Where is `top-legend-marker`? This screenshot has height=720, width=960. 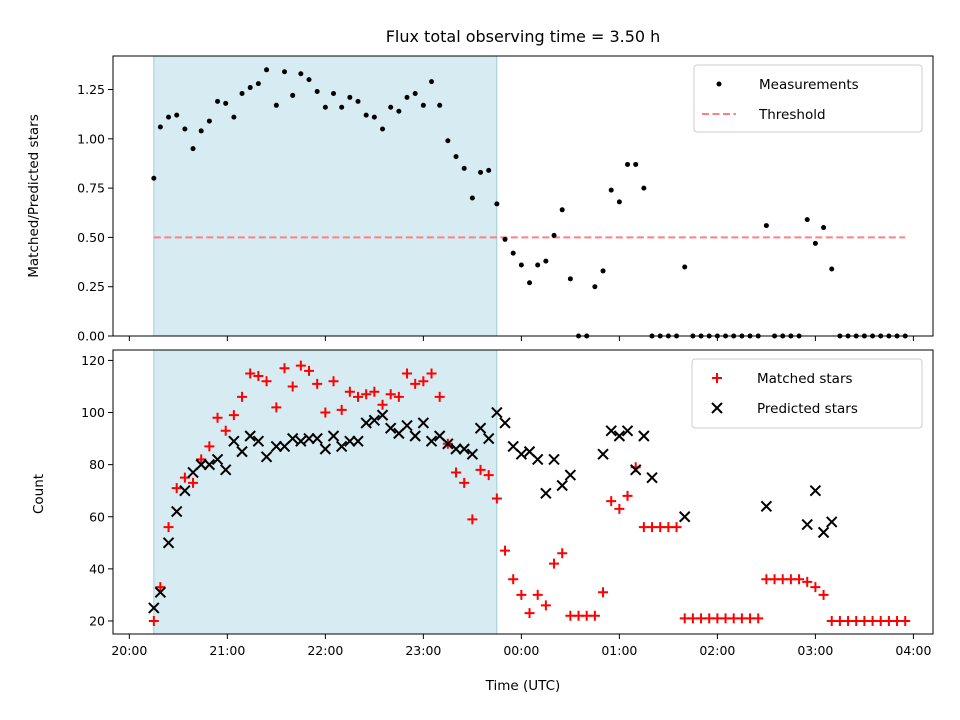 top-legend-marker is located at coordinates (719, 84).